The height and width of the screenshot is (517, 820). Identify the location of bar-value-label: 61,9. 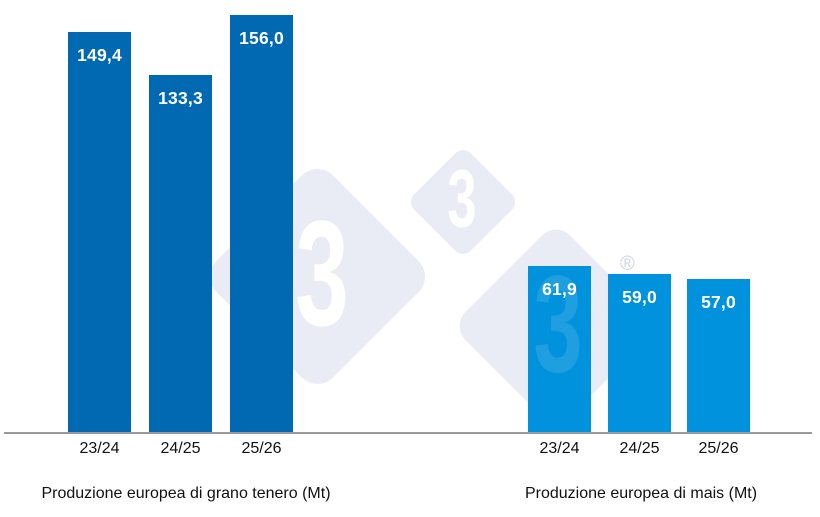
(559, 289).